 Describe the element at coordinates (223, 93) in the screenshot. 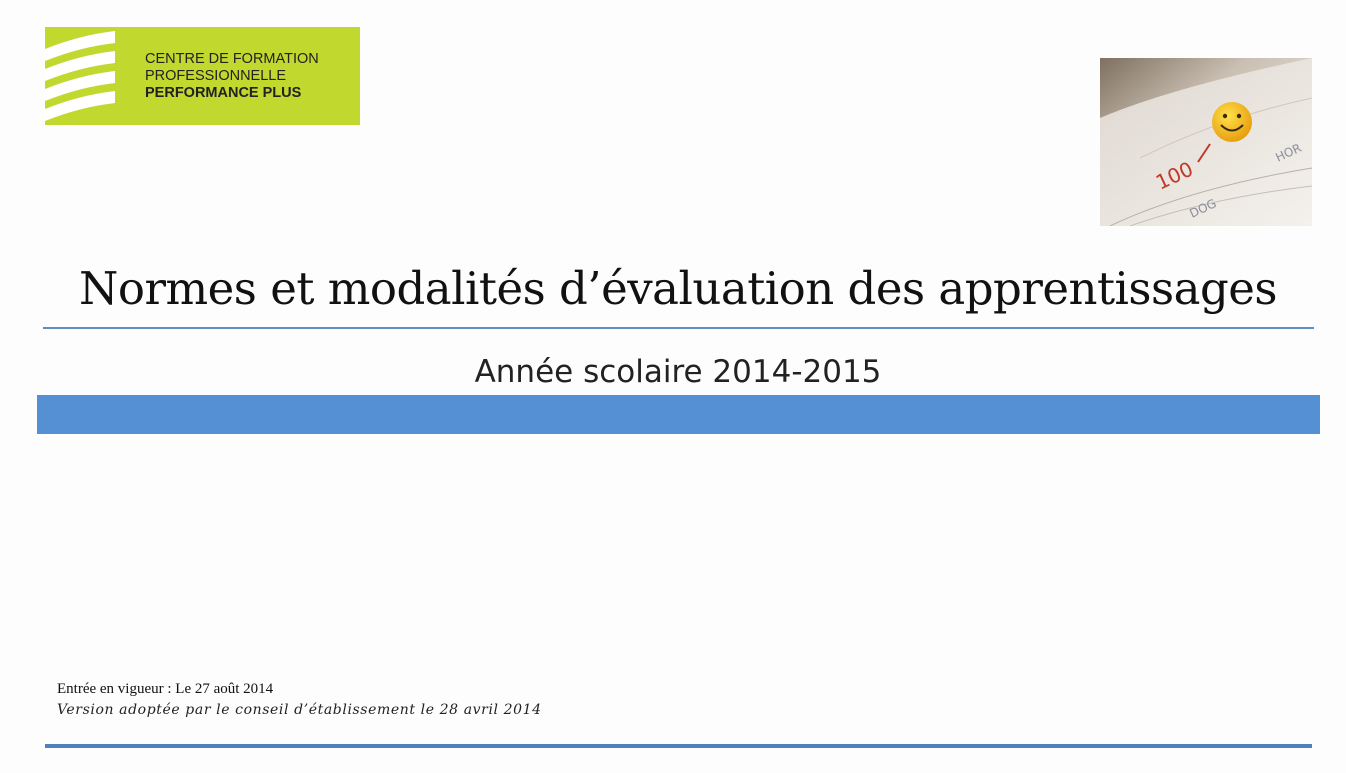

I see `logo-line-3: PERFORMANCE PLUS` at that location.